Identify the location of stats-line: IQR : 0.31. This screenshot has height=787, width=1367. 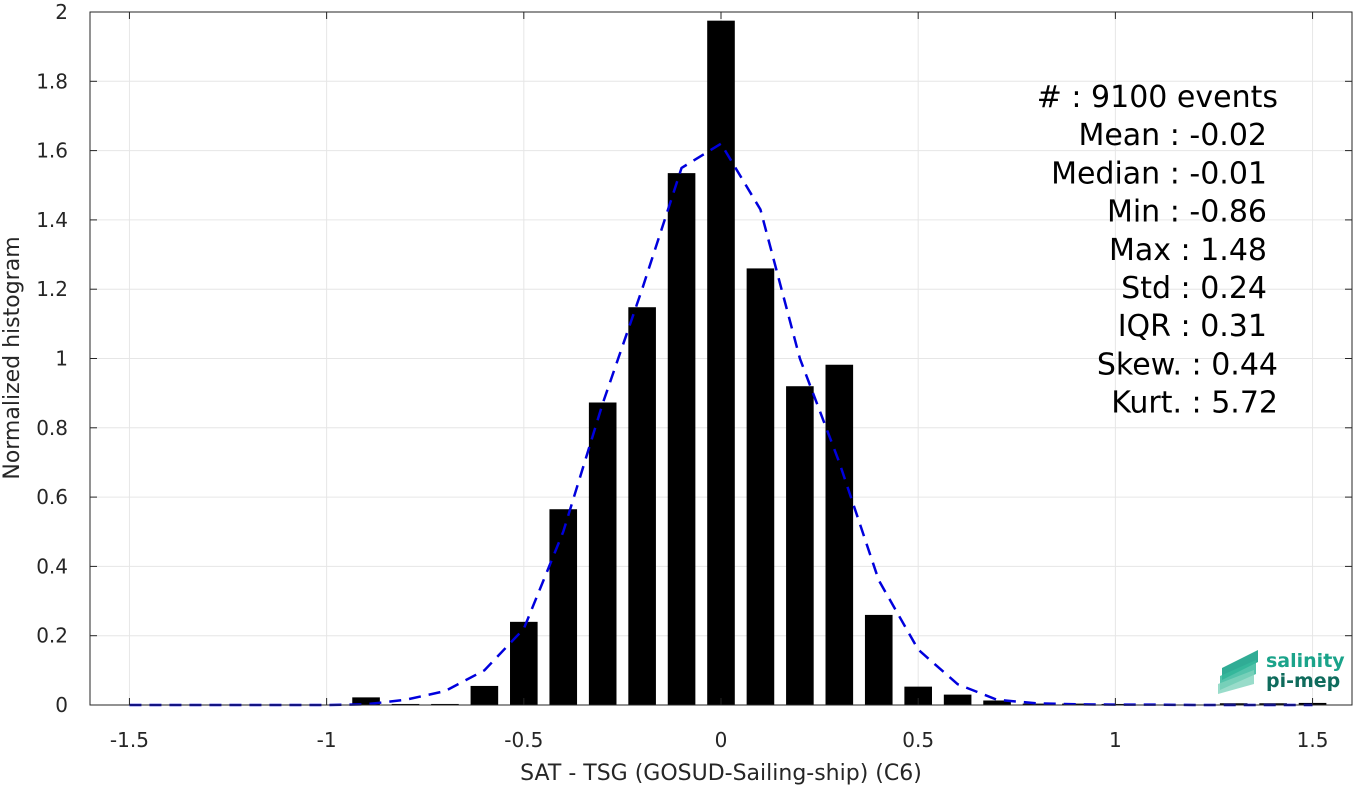
(1192, 326).